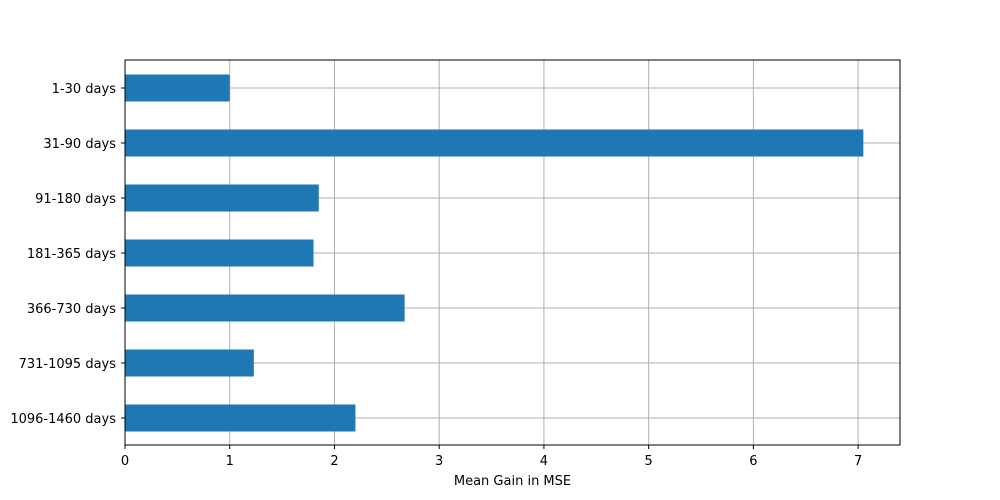 The image size is (1000, 500). What do you see at coordinates (439, 461) in the screenshot?
I see `x-tick-label: 3` at bounding box center [439, 461].